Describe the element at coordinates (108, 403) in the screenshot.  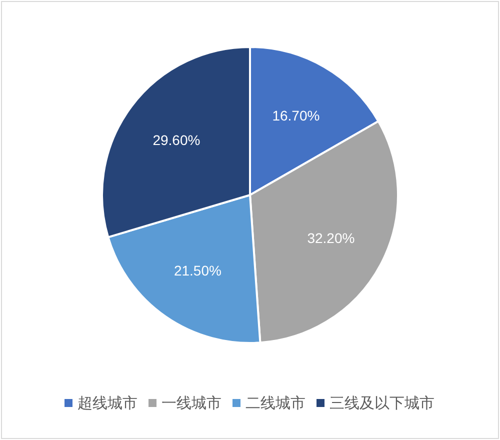
I see `legend-label: 超线城市` at that location.